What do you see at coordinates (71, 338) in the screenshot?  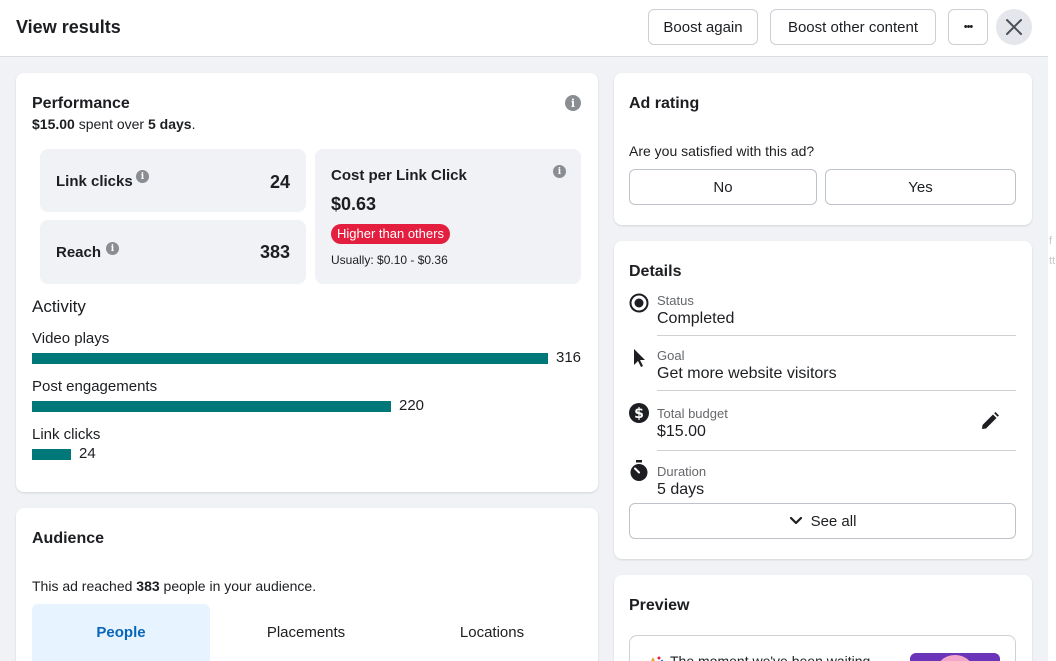 I see `activity-label: Video plays` at bounding box center [71, 338].